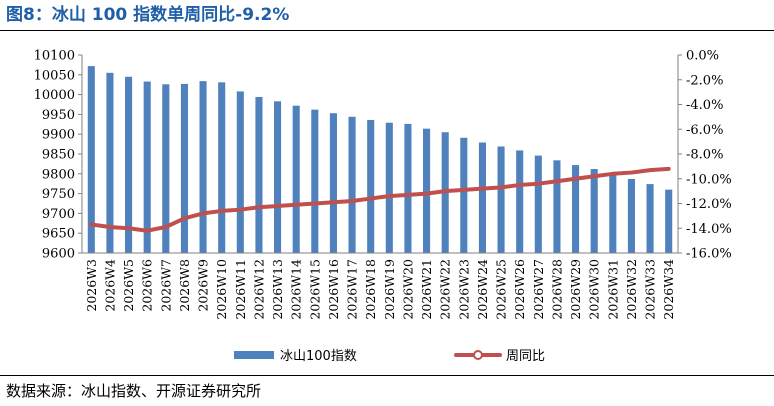  I want to click on left-tick-label: 9950, so click(58, 115).